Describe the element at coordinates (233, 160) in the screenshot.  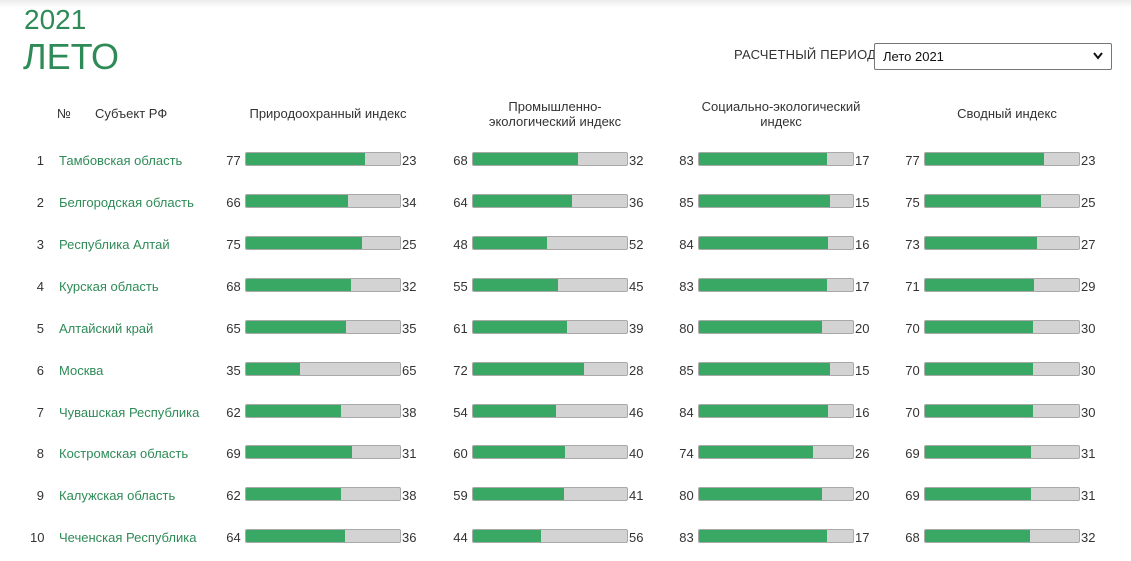
I see `index-value: 77` at that location.